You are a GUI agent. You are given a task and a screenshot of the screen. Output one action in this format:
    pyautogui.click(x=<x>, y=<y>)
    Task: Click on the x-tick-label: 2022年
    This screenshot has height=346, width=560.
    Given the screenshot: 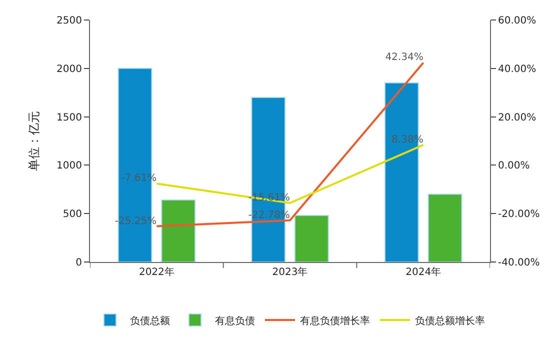 What is the action you would take?
    pyautogui.click(x=156, y=272)
    